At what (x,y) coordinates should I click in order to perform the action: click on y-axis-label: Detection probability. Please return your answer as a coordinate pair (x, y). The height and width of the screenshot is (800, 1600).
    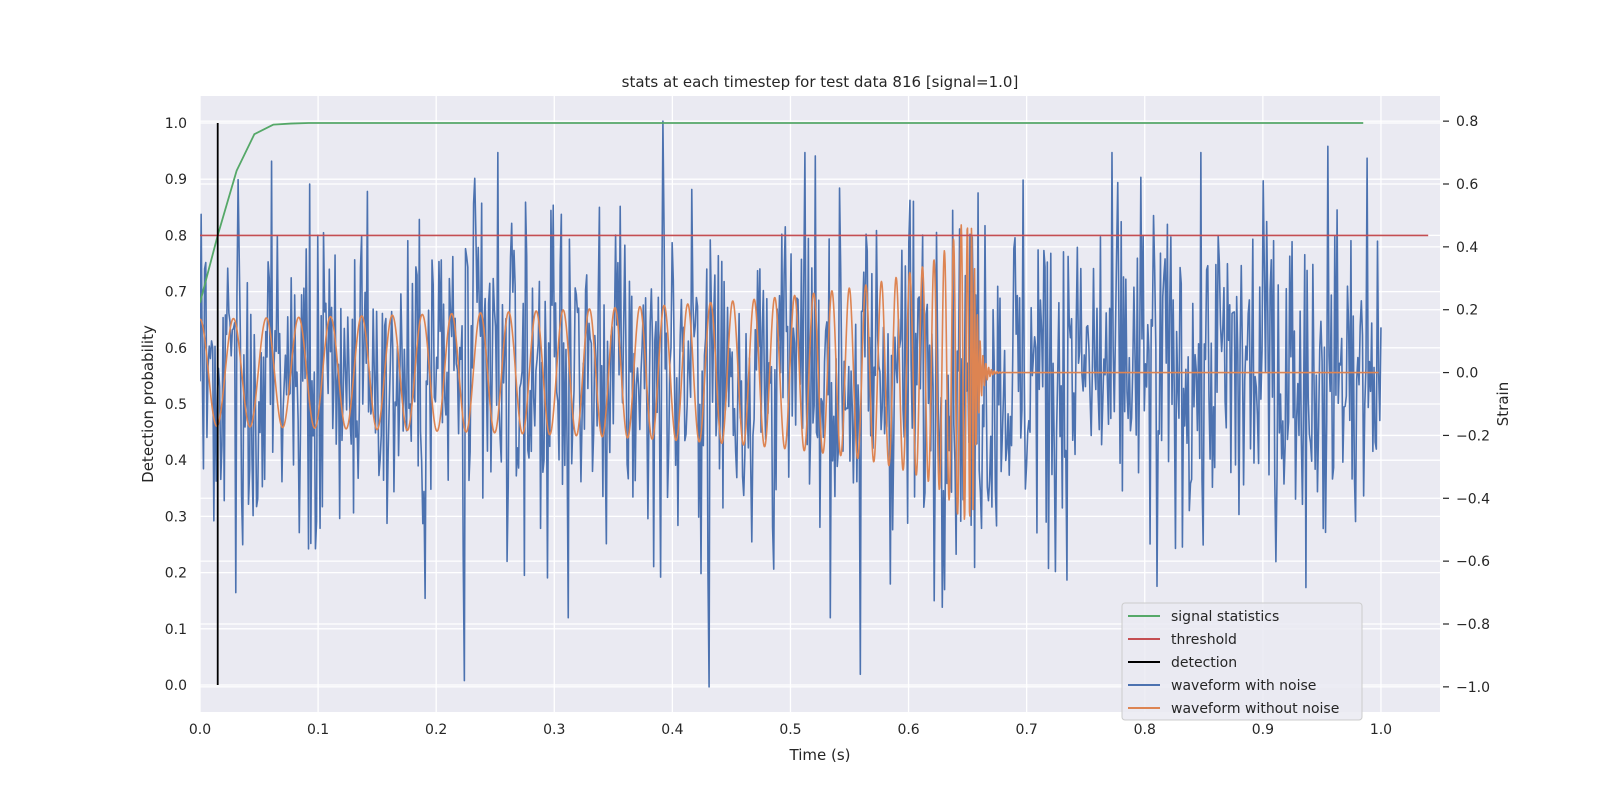
    Looking at the image, I should click on (148, 404).